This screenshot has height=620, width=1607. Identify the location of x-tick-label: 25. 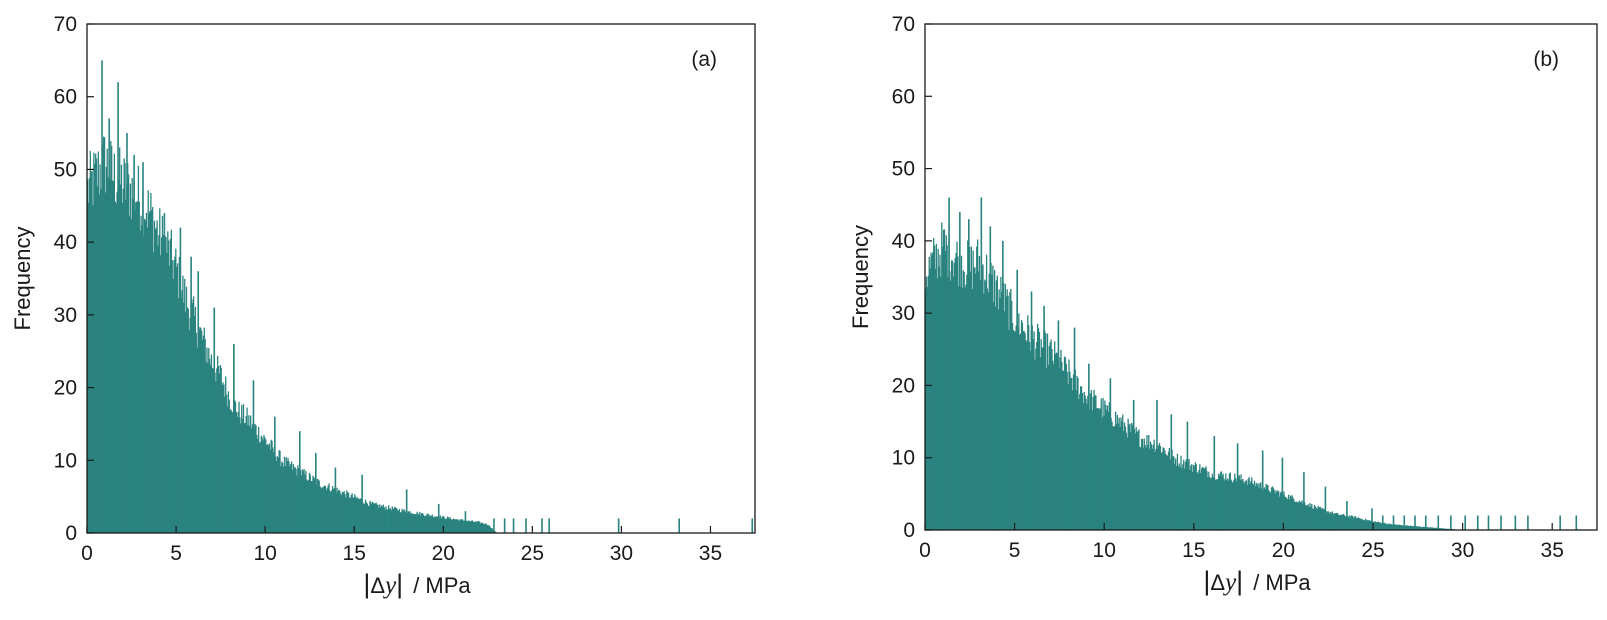
(532, 553).